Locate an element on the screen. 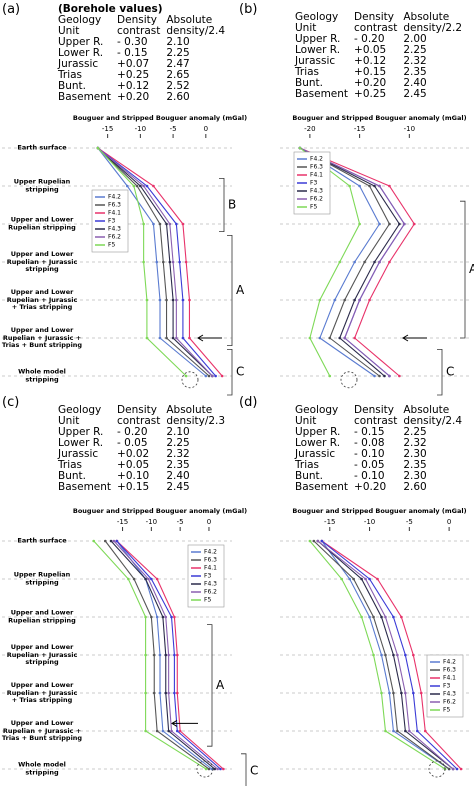 Image resolution: width=474 pixels, height=786 pixels. x-tick-label: 0 is located at coordinates (449, 522).